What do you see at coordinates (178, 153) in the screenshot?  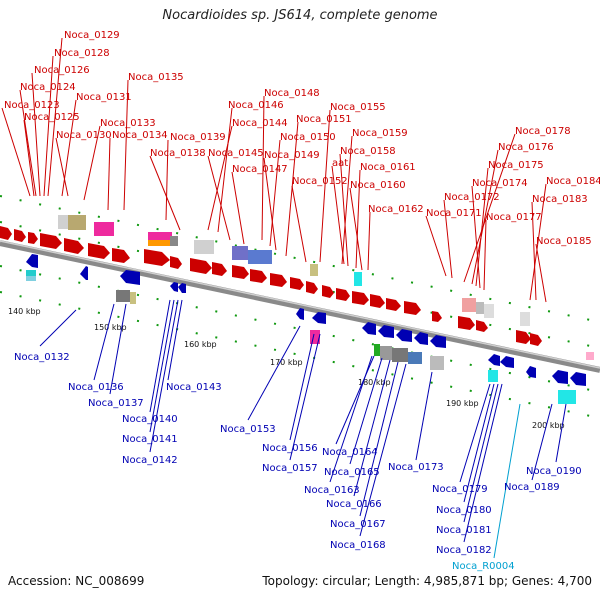 I see `gene-label: Noca_0138` at bounding box center [178, 153].